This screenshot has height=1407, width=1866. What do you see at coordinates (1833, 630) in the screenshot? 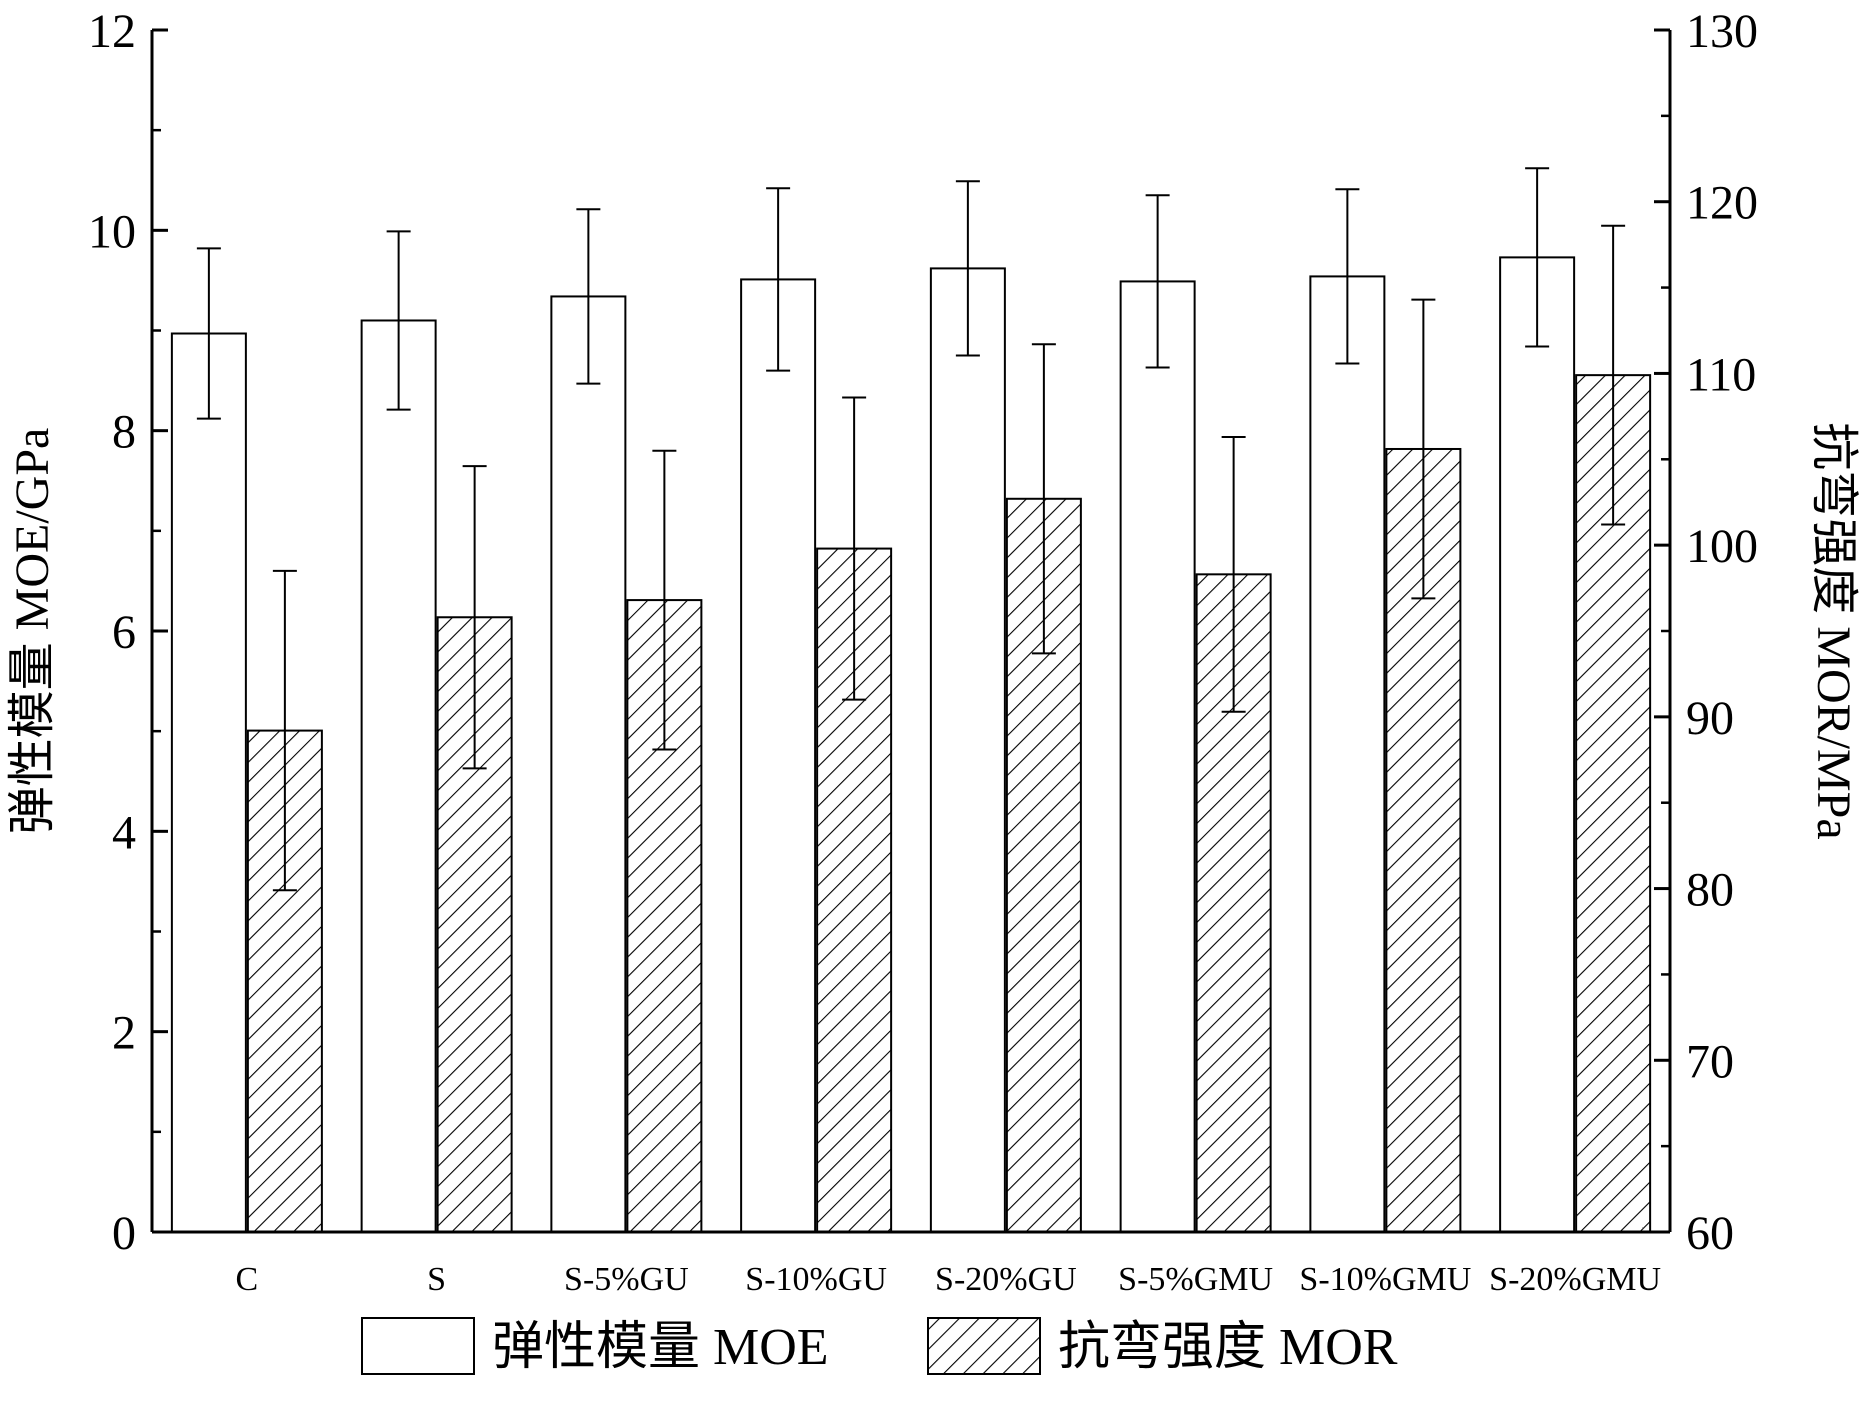
I see `y-axis-title-right: 抗弯强度 MOR/MPa` at bounding box center [1833, 630].